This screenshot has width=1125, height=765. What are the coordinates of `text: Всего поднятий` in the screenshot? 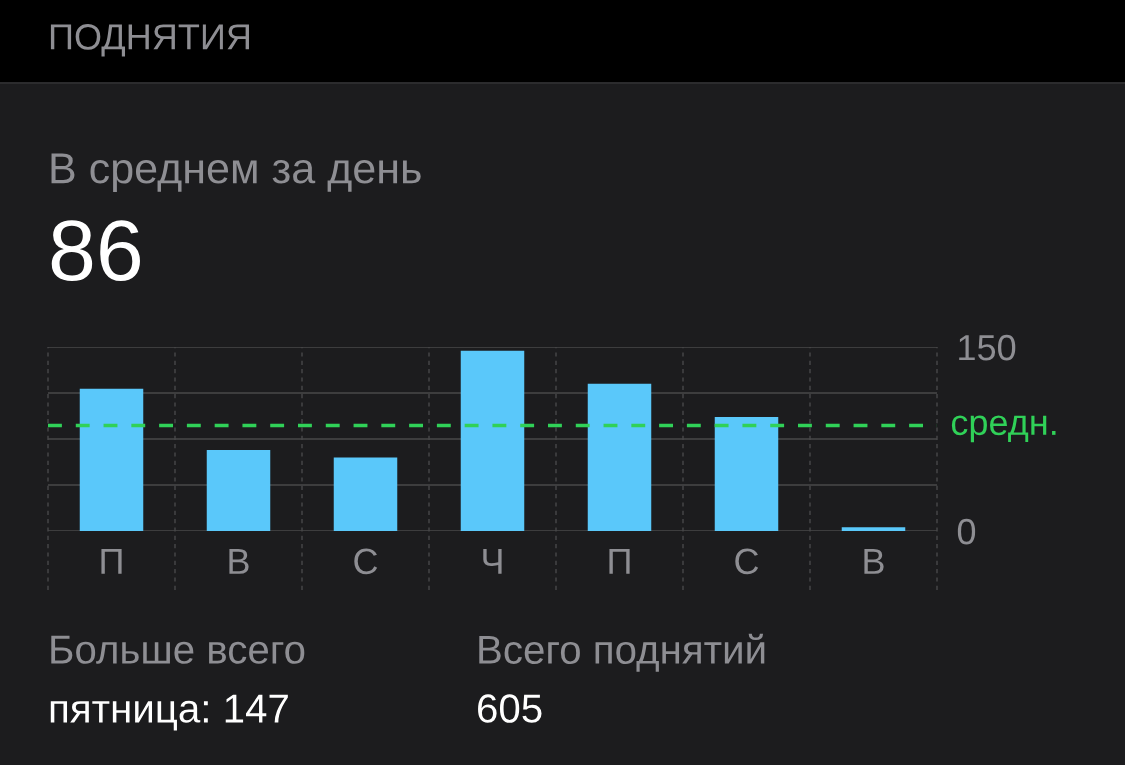 It's located at (622, 652).